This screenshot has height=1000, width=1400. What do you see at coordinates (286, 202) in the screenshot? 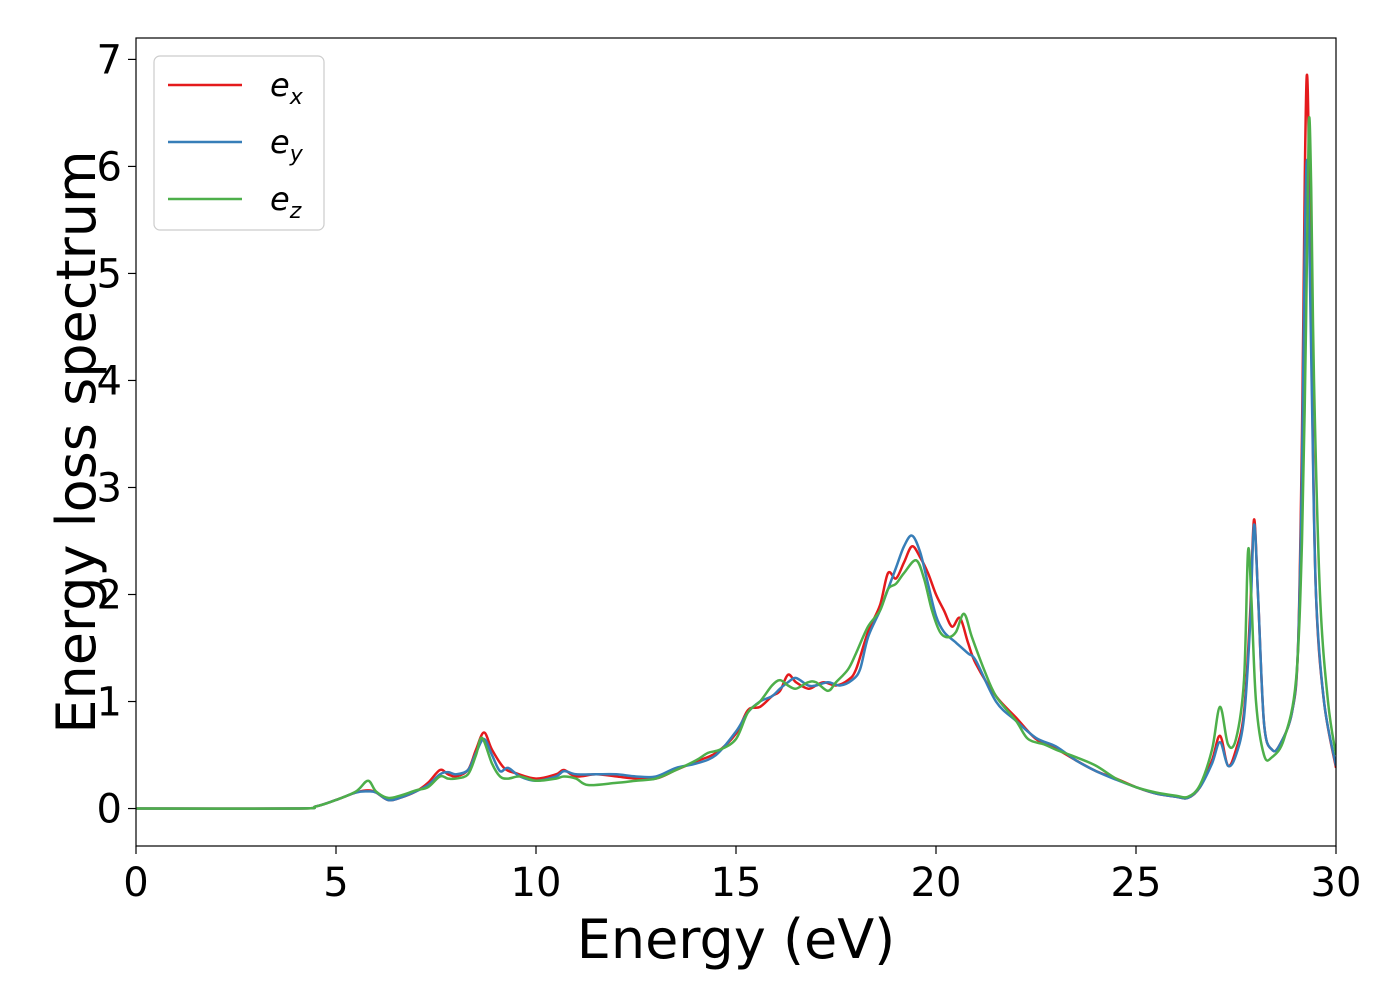
I see `legend-label-z: ez` at bounding box center [286, 202].